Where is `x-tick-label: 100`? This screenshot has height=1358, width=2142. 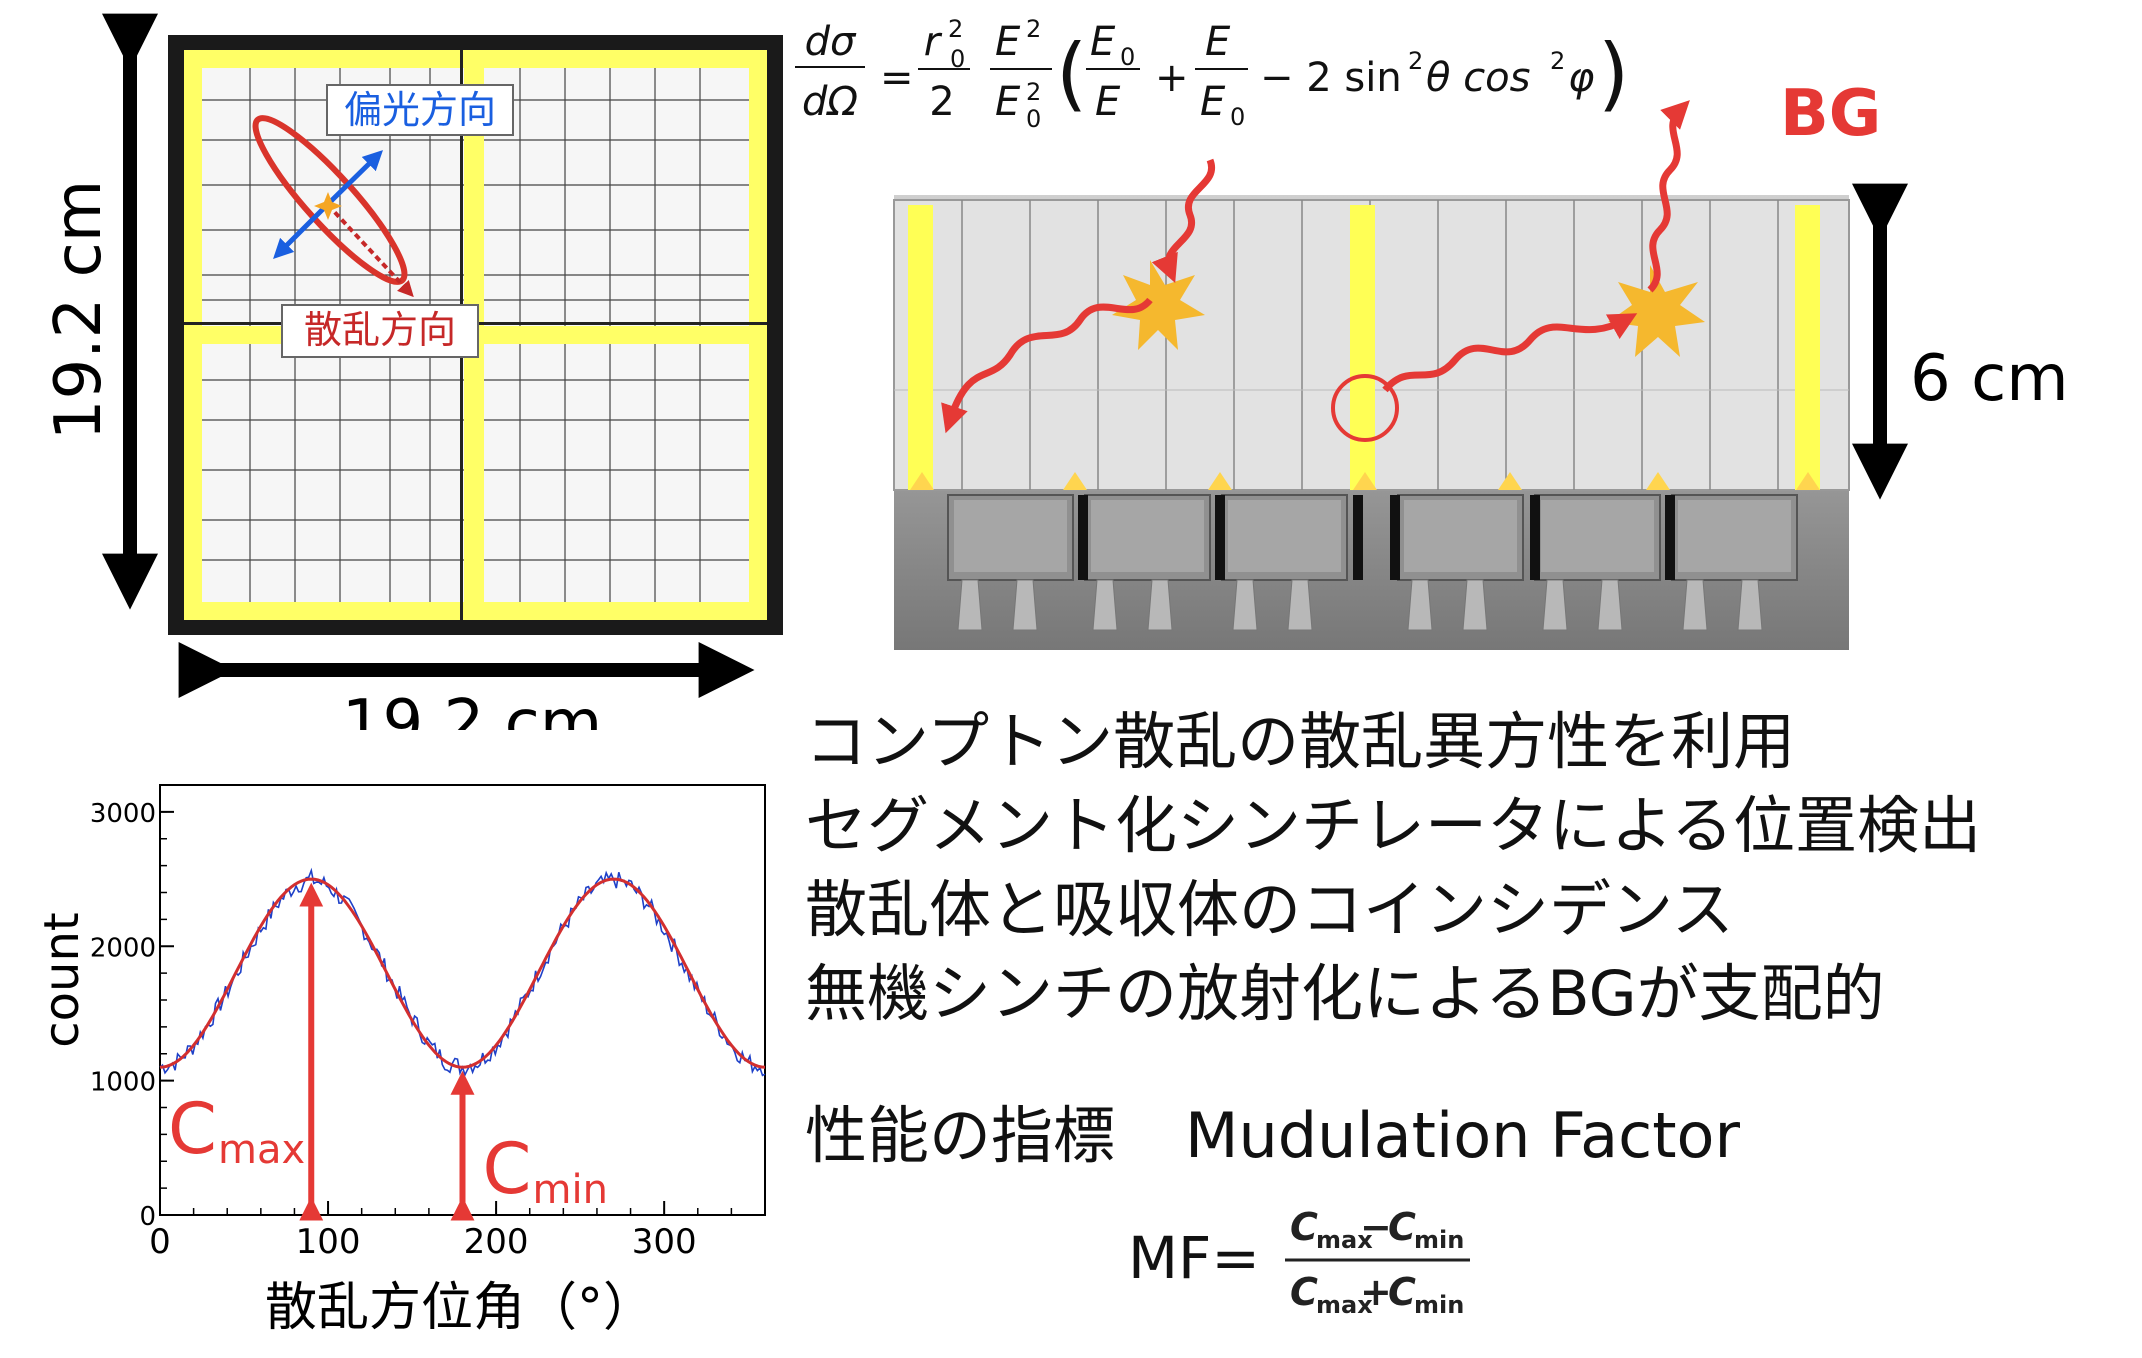 x-tick-label: 100 is located at coordinates (328, 1242).